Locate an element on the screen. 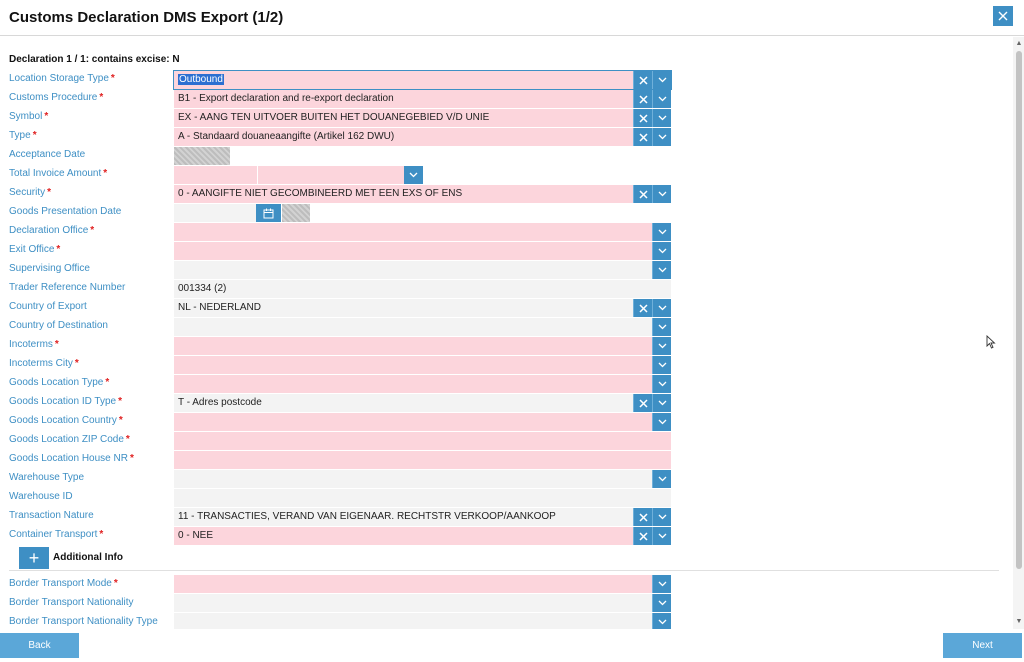 The width and height of the screenshot is (1024, 662). dropdown-container-transport-button is located at coordinates (661, 536).